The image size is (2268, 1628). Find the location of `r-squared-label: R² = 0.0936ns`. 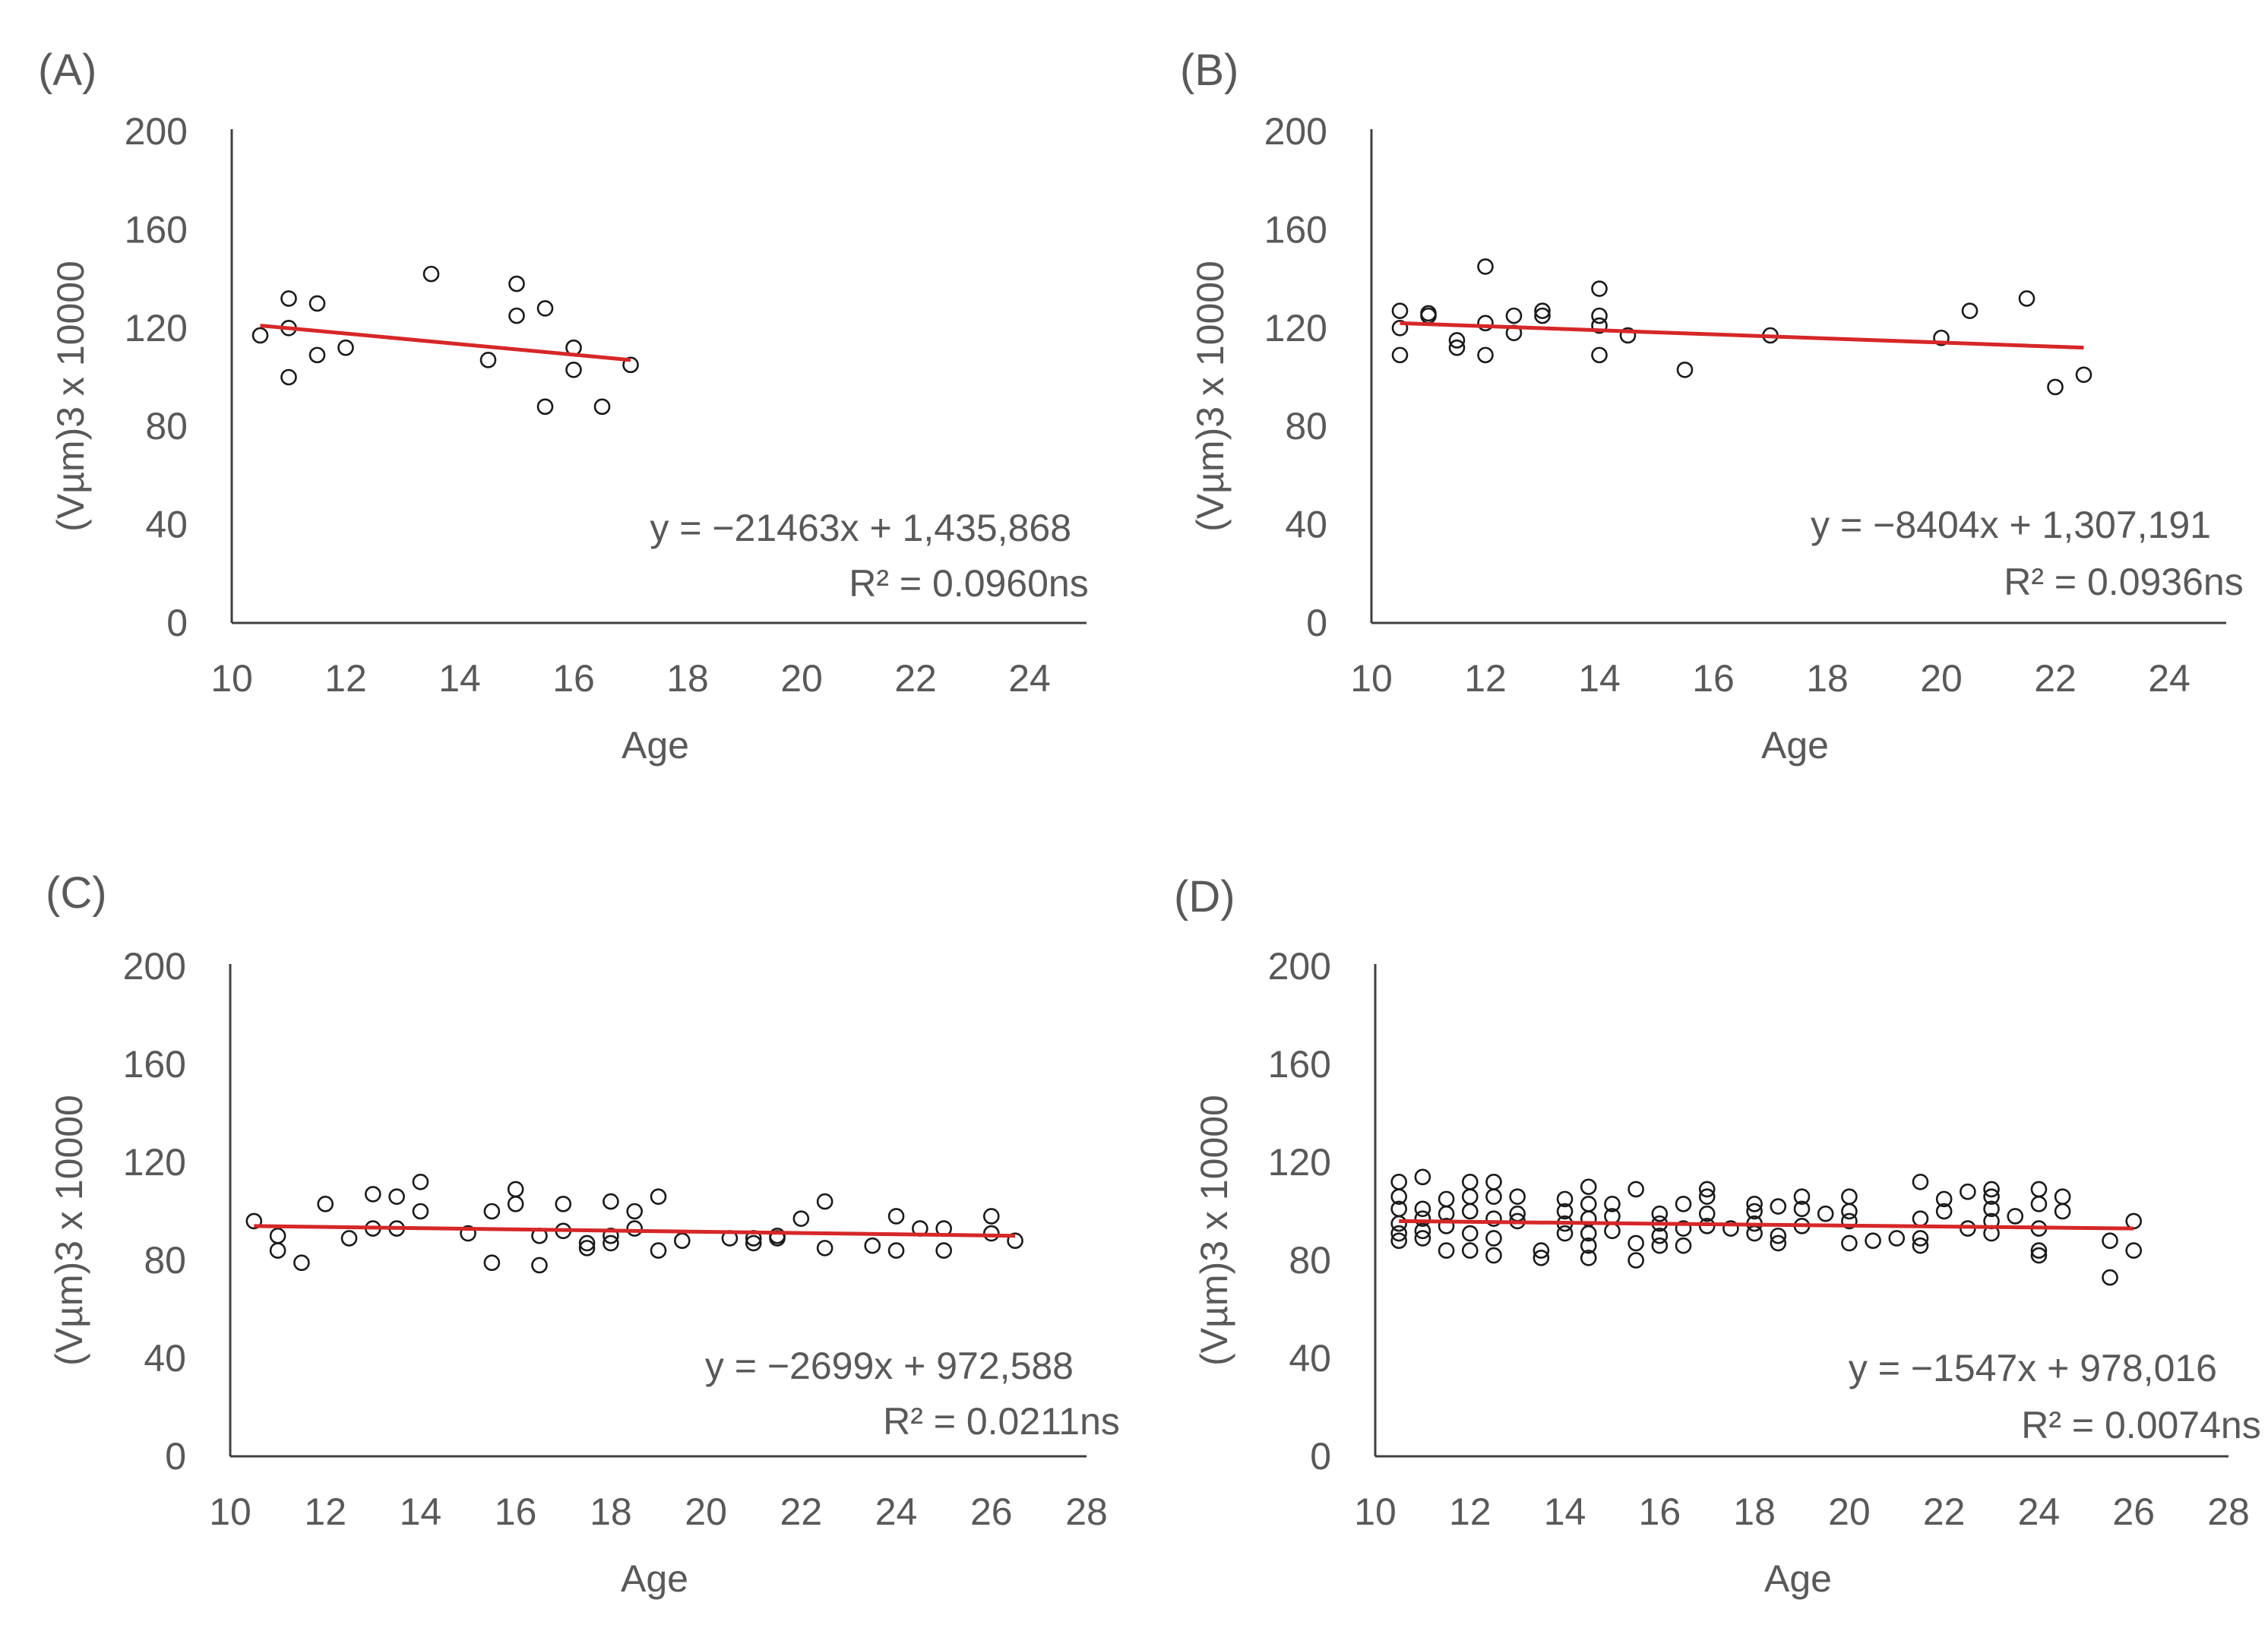

r-squared-label: R² = 0.0936ns is located at coordinates (2123, 582).